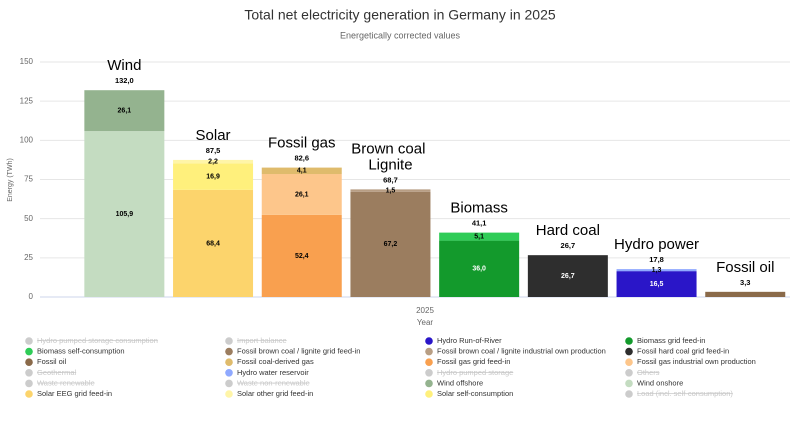 Image resolution: width=800 pixels, height=422 pixels. I want to click on segment-label: 4,1, so click(302, 171).